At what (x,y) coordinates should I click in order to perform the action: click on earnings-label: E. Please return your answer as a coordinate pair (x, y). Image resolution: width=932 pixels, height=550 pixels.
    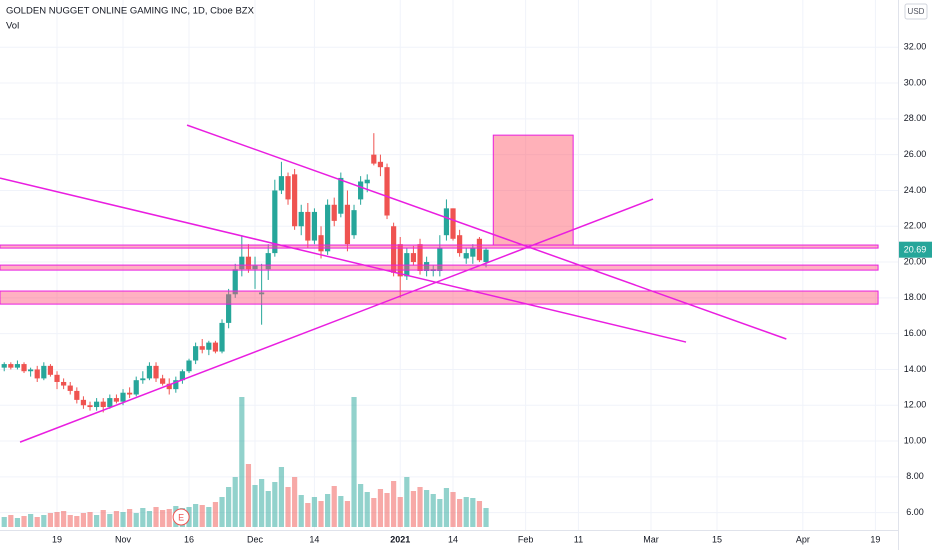
    Looking at the image, I should click on (181, 517).